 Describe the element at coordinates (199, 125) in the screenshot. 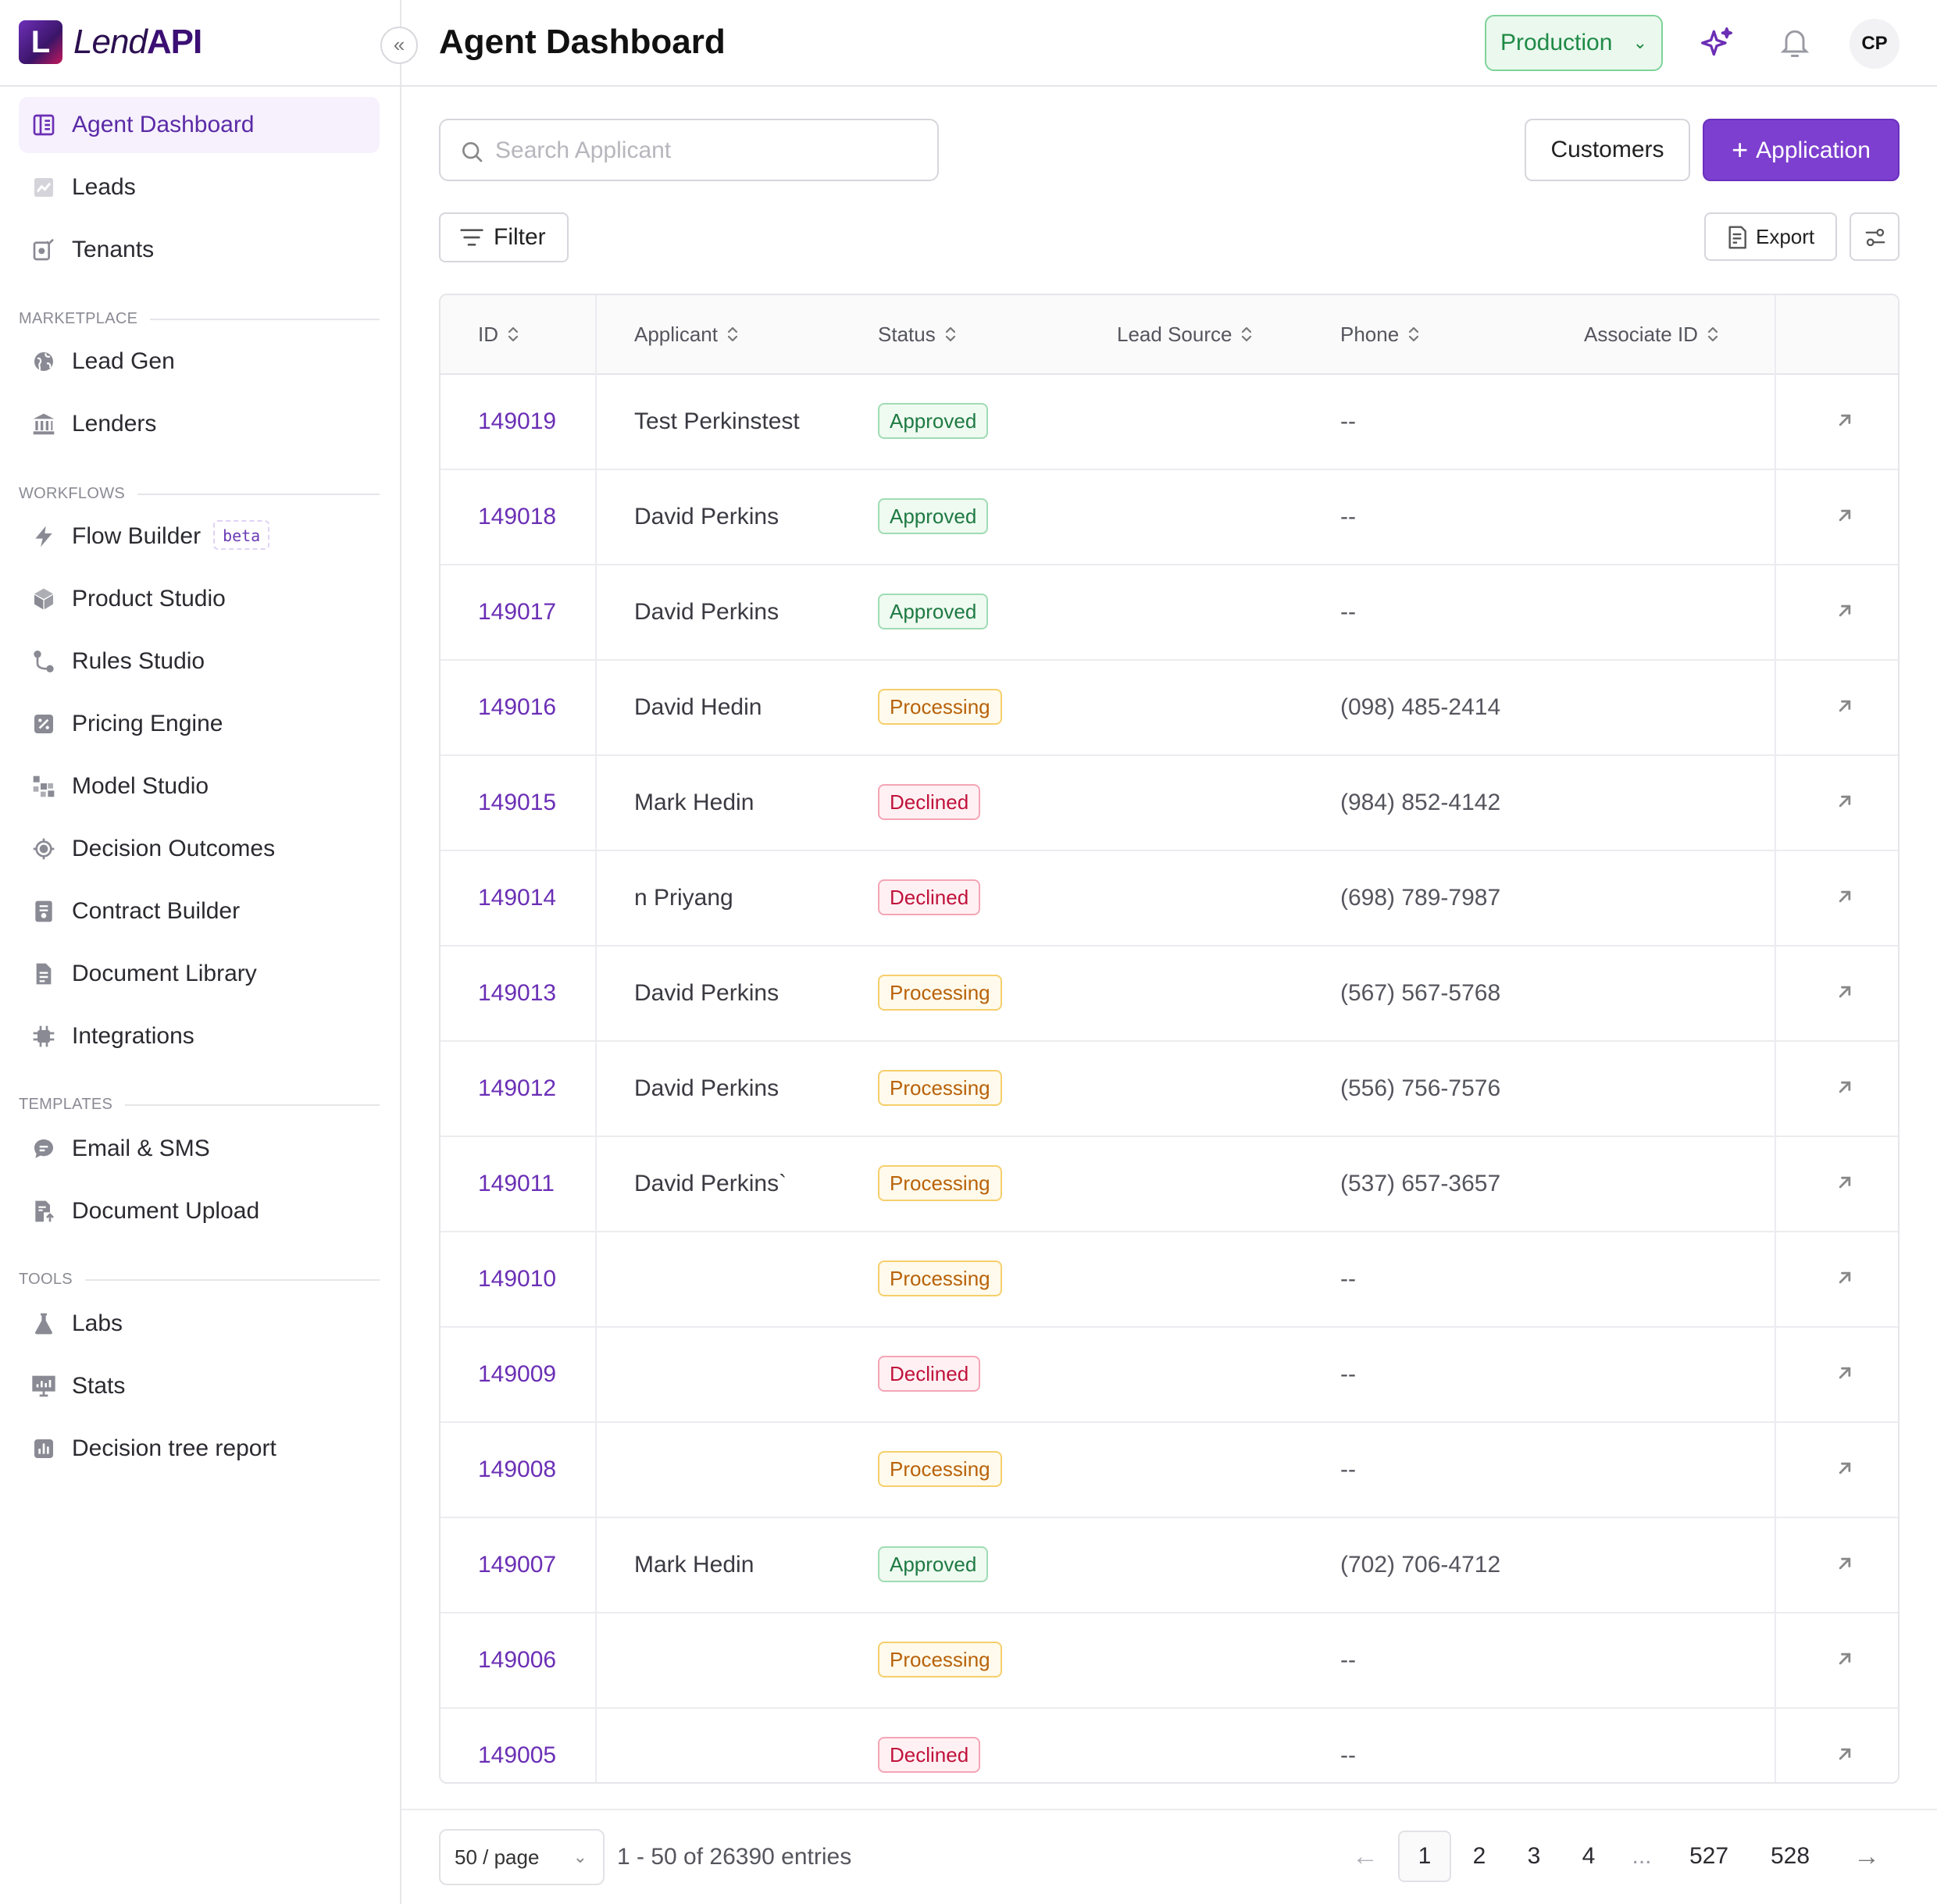

I see `sidebar-item-agent-dashboard: Agent Dashboard` at that location.